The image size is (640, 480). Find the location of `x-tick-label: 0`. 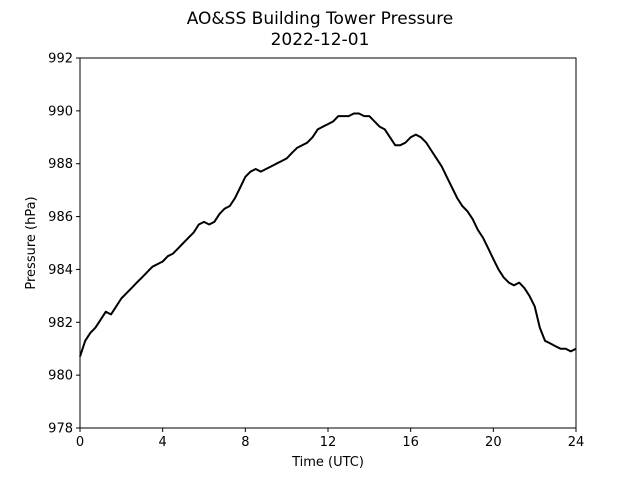

x-tick-label: 0 is located at coordinates (80, 442).